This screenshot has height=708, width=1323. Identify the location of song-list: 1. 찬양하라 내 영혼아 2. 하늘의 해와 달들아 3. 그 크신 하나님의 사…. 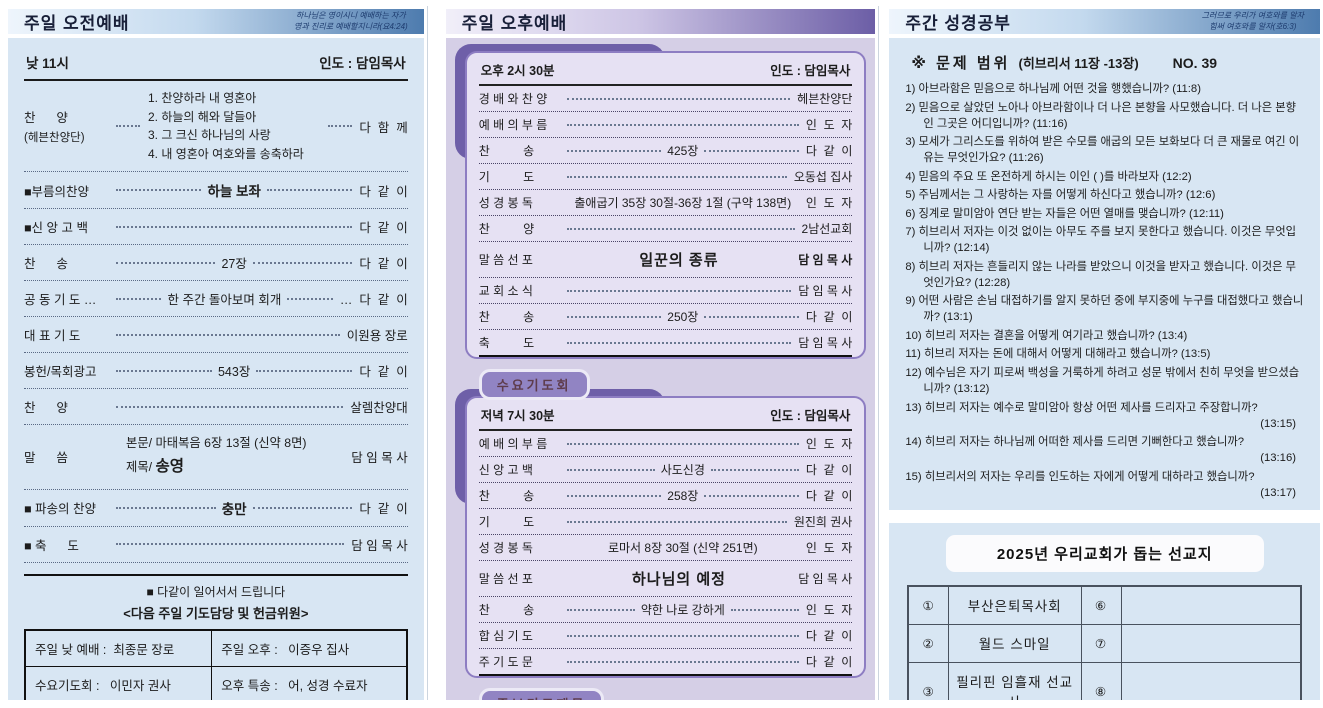
(234, 126).